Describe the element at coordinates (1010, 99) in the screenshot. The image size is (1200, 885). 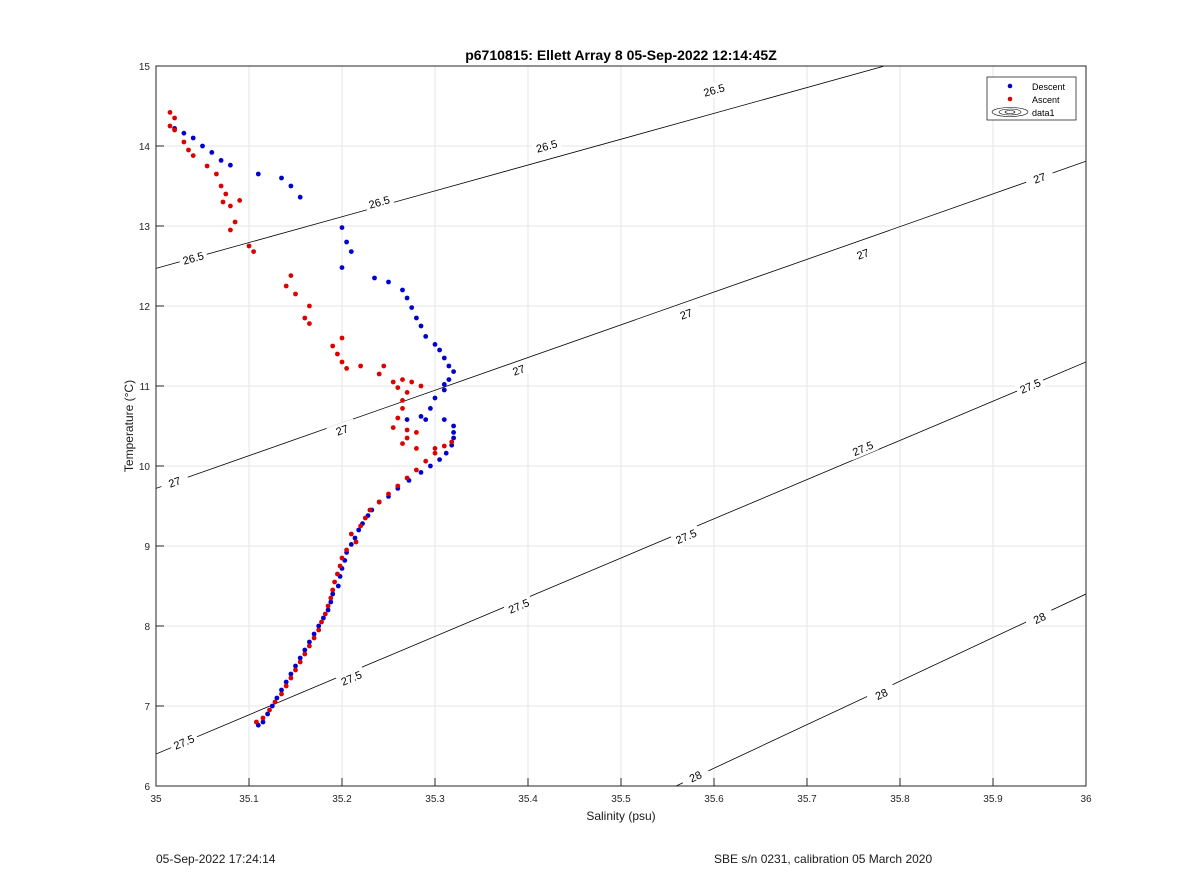
I see `legend-ascent-marker` at that location.